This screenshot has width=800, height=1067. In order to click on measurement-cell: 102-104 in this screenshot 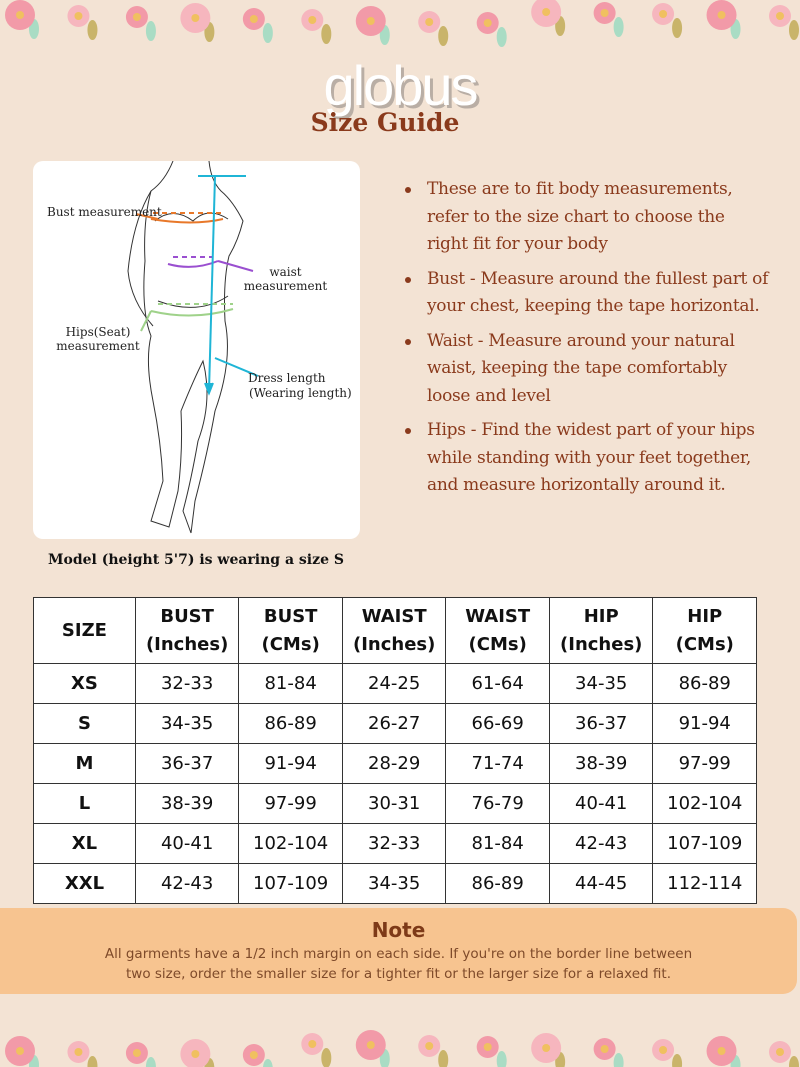, I will do `click(704, 803)`.